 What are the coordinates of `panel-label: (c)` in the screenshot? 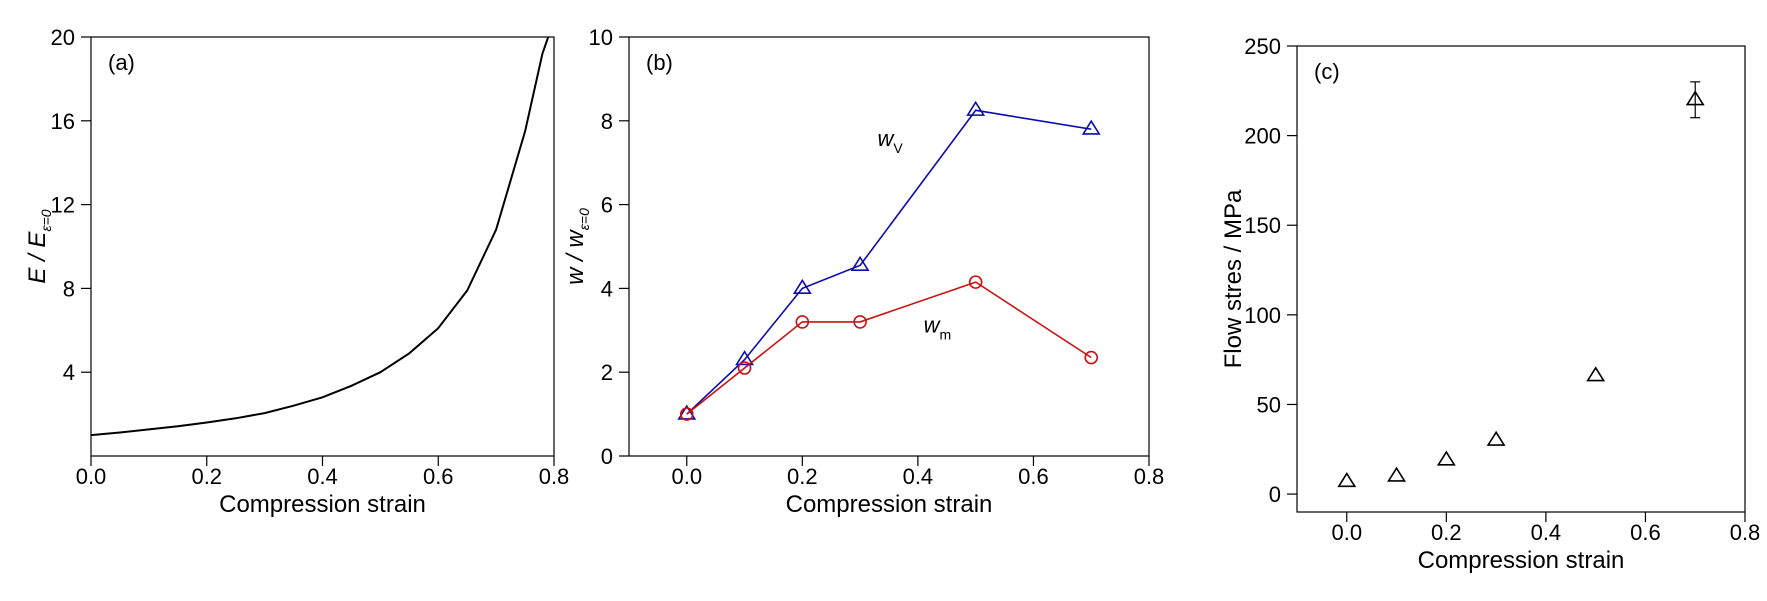 It's located at (1327, 71).